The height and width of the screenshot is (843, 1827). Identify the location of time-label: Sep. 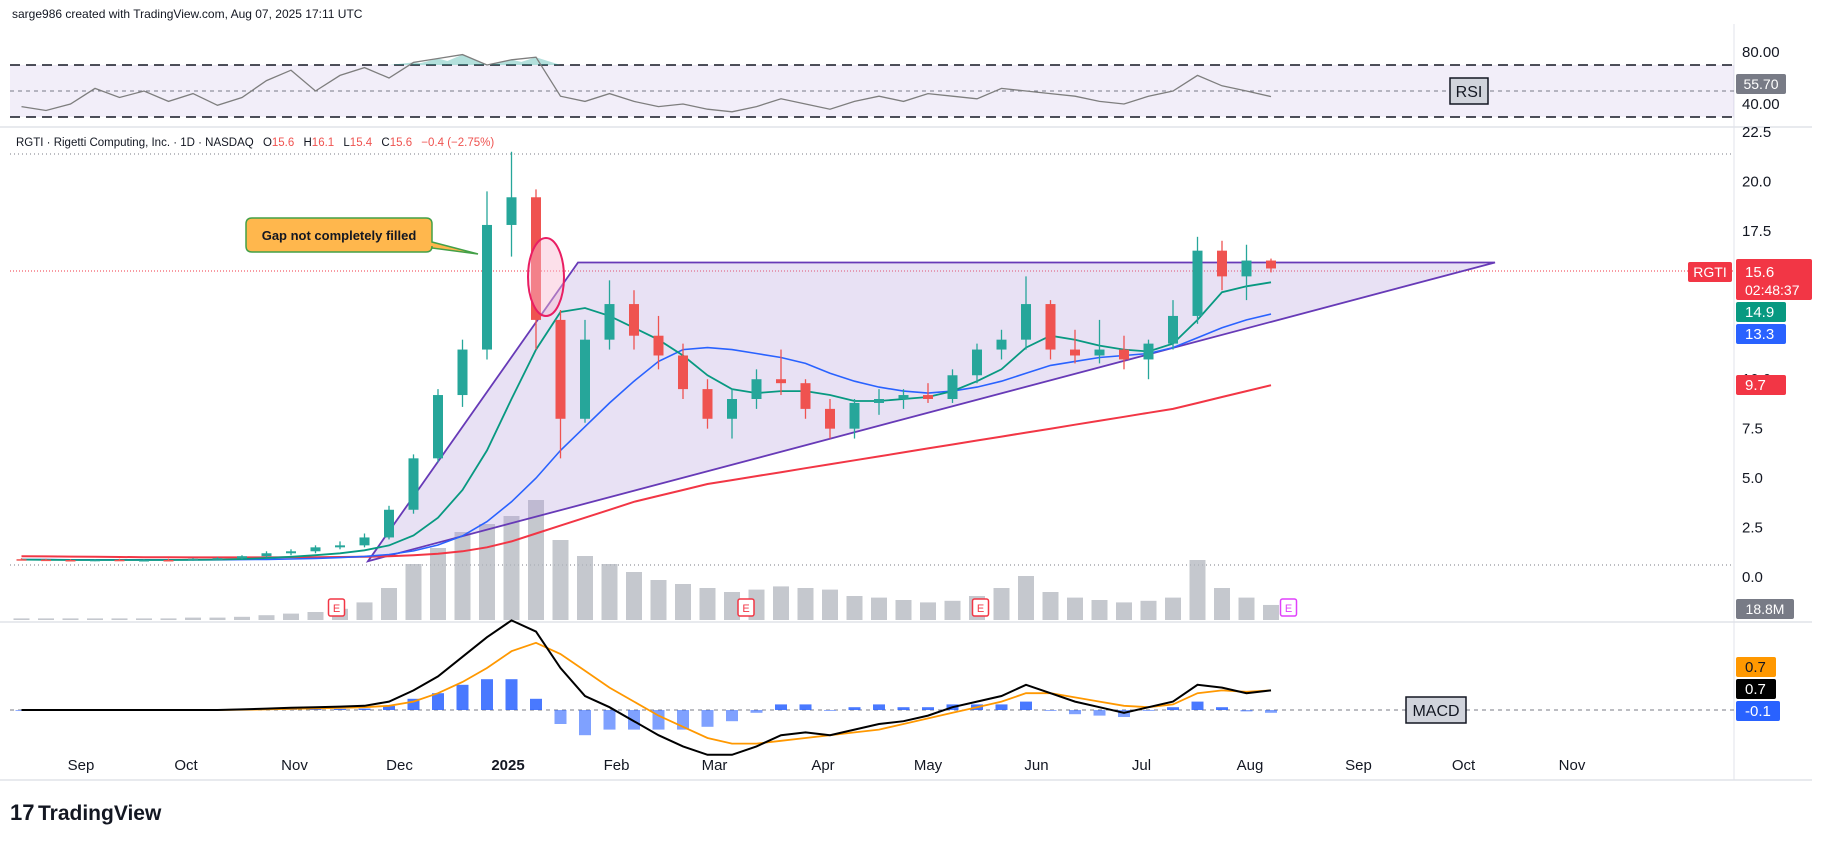
(1358, 765).